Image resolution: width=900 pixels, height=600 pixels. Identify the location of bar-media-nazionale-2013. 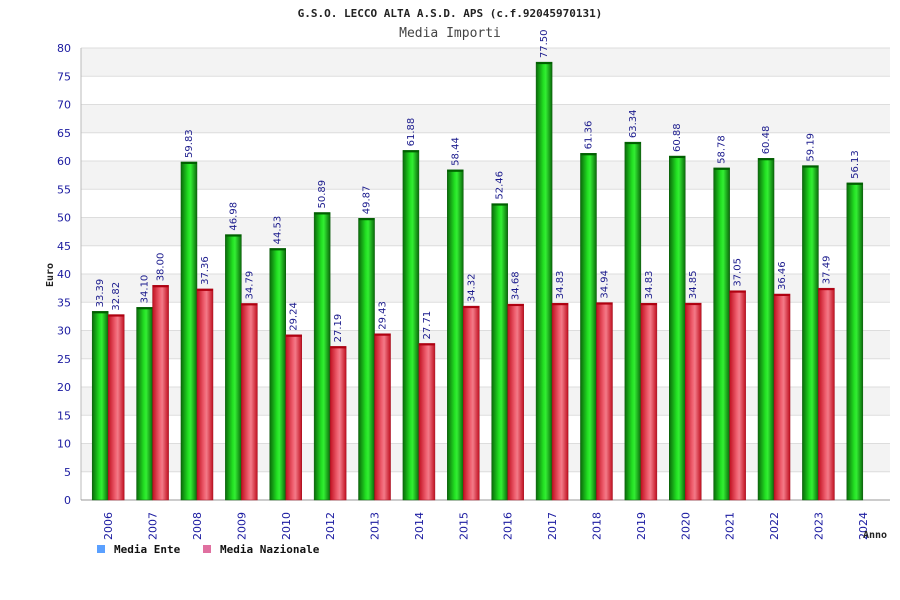
(382, 417).